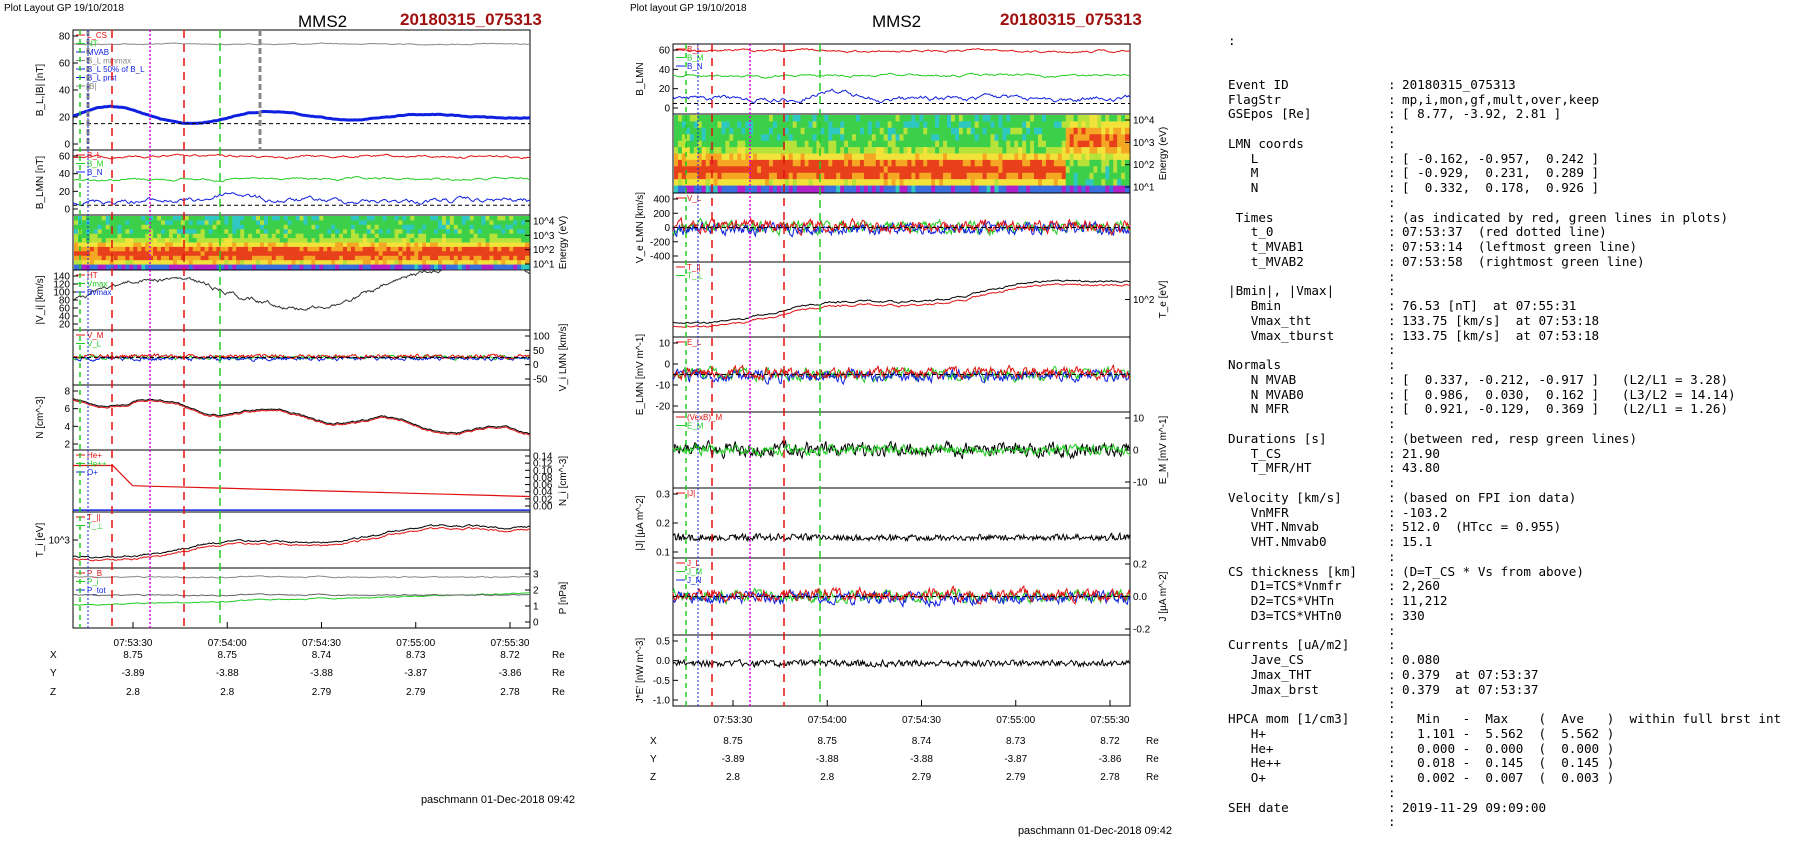  What do you see at coordinates (1513, 822) in the screenshot?
I see `info-row: :` at bounding box center [1513, 822].